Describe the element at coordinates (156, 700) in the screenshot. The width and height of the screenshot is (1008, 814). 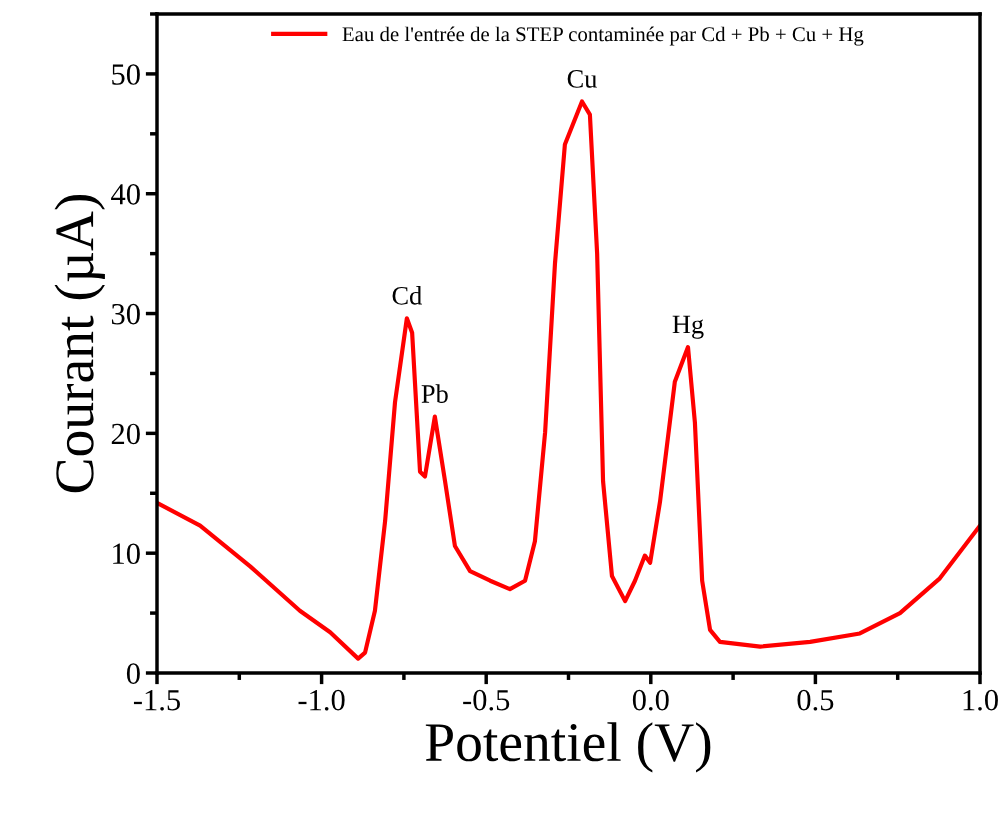
I see `x-tick-label: -1.5` at that location.